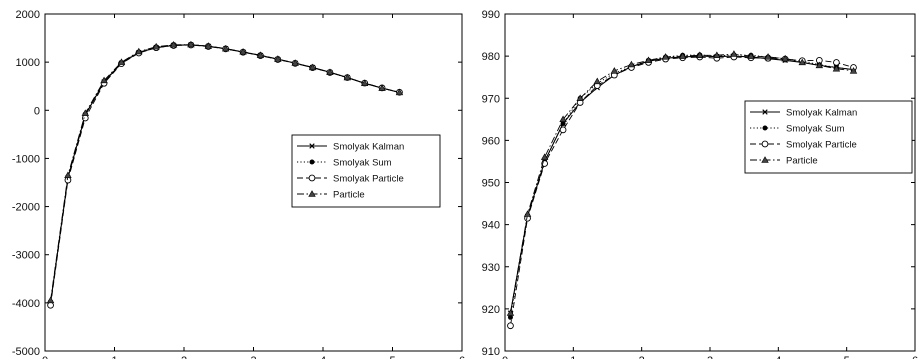  What do you see at coordinates (491, 15) in the screenshot?
I see `y-tick-label: 990` at bounding box center [491, 15].